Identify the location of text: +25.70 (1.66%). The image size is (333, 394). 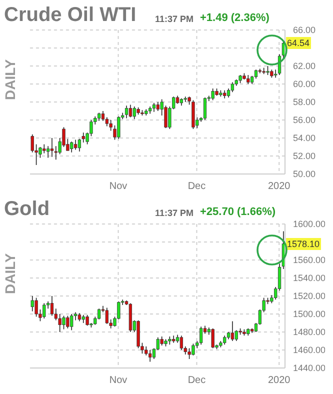
(238, 212).